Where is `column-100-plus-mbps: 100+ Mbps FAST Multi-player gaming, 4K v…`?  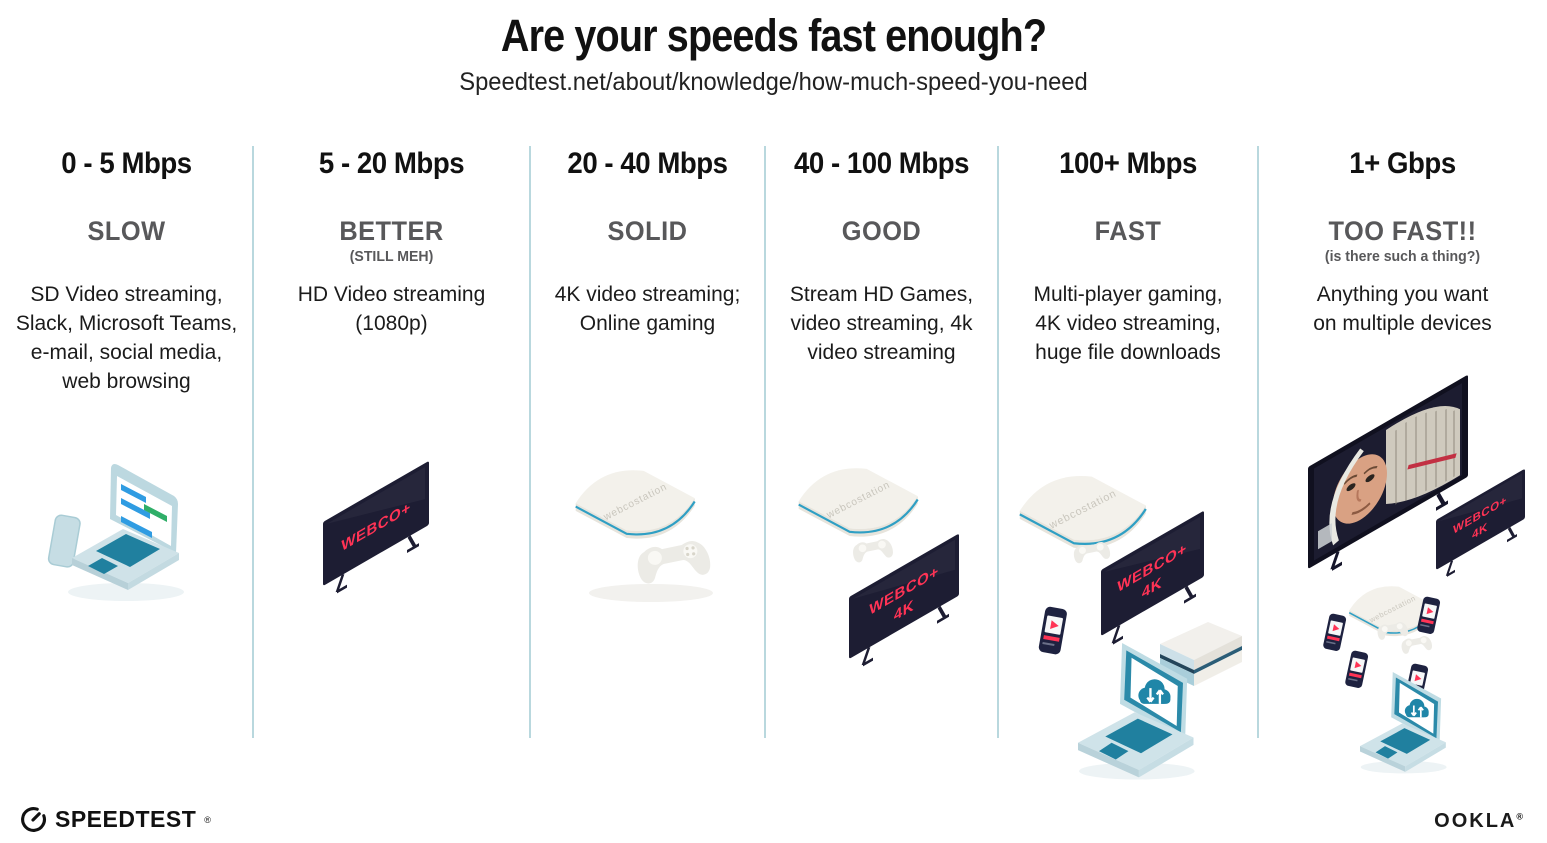 column-100-plus-mbps: 100+ Mbps FAST Multi-player gaming, 4K v… is located at coordinates (1128, 460).